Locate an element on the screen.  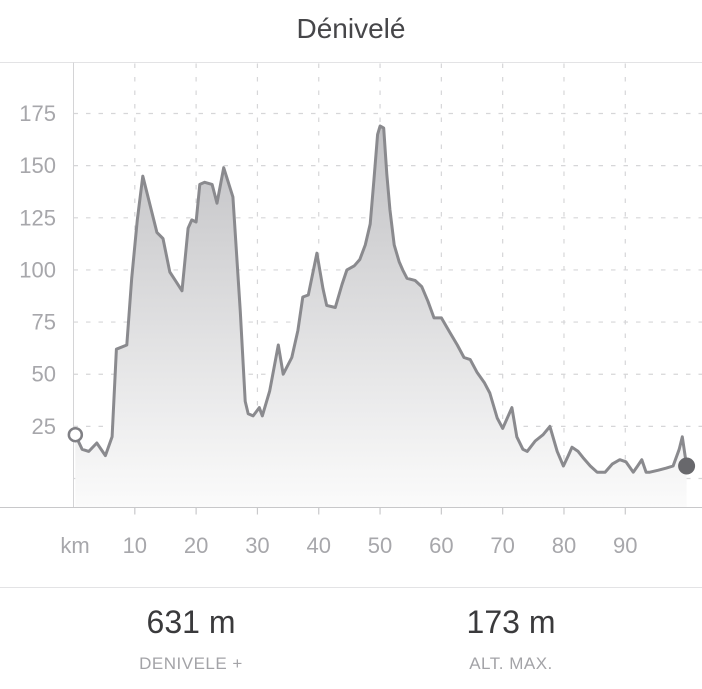
y-tick-label: 175 is located at coordinates (37, 113).